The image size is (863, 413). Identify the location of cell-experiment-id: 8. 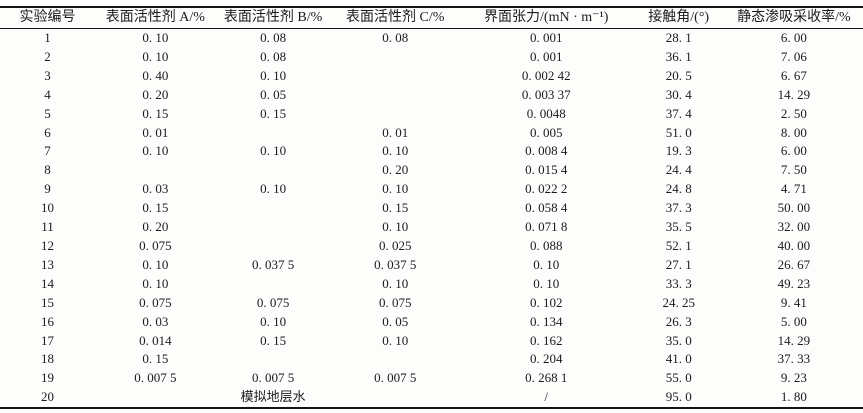
(47, 170).